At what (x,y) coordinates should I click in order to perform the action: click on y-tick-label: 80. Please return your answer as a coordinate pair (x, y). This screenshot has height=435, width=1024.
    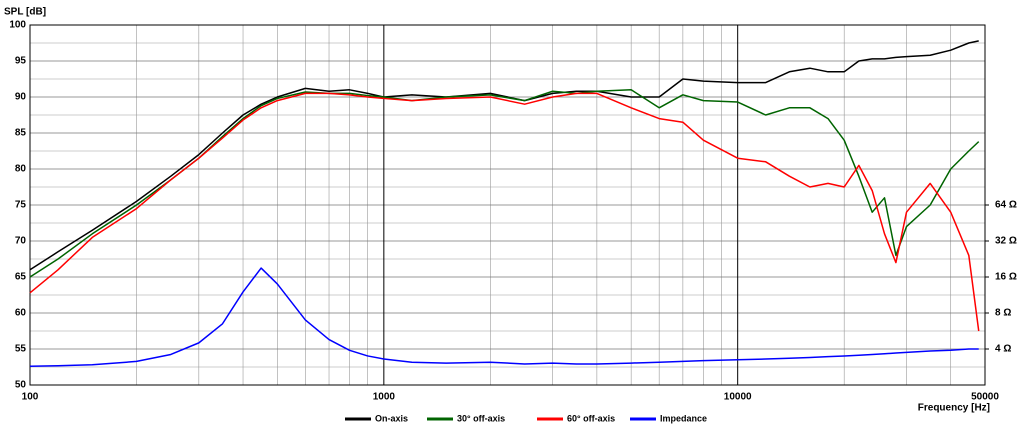
    Looking at the image, I should click on (21, 169).